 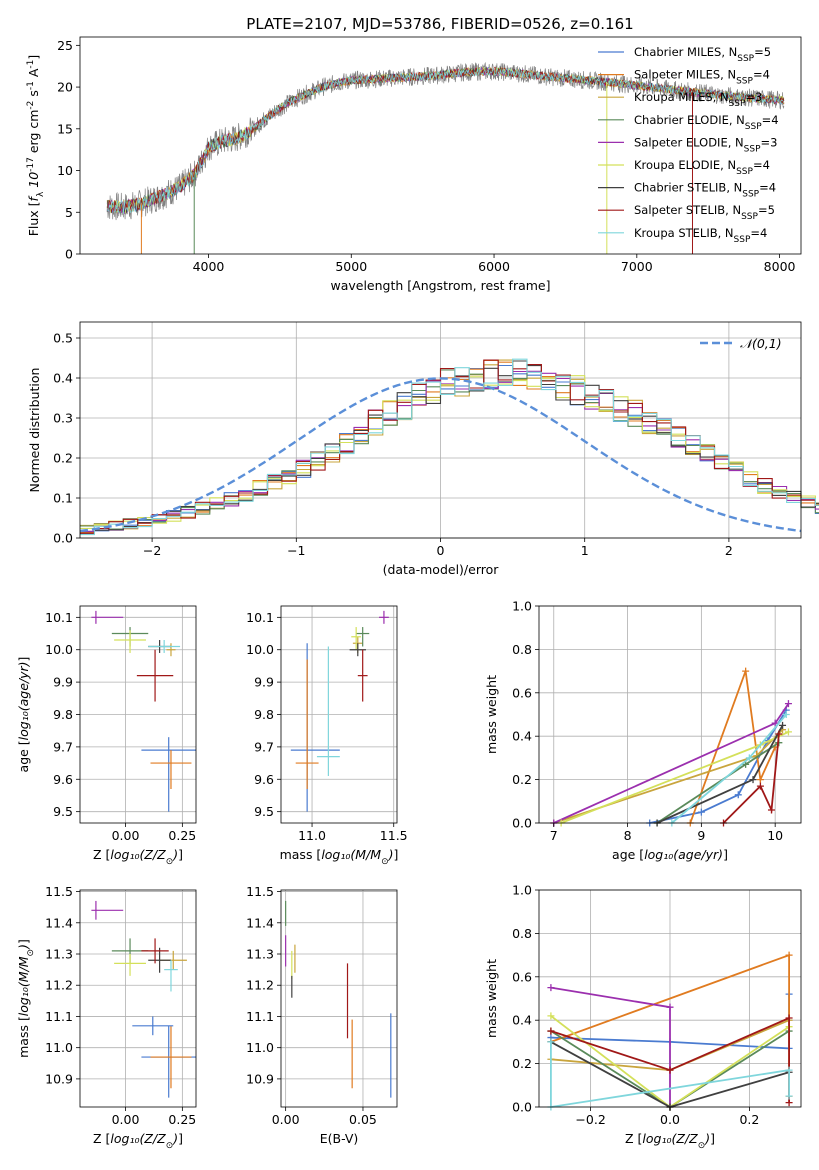 I want to click on label-text: =3, so click(x=769, y=142).